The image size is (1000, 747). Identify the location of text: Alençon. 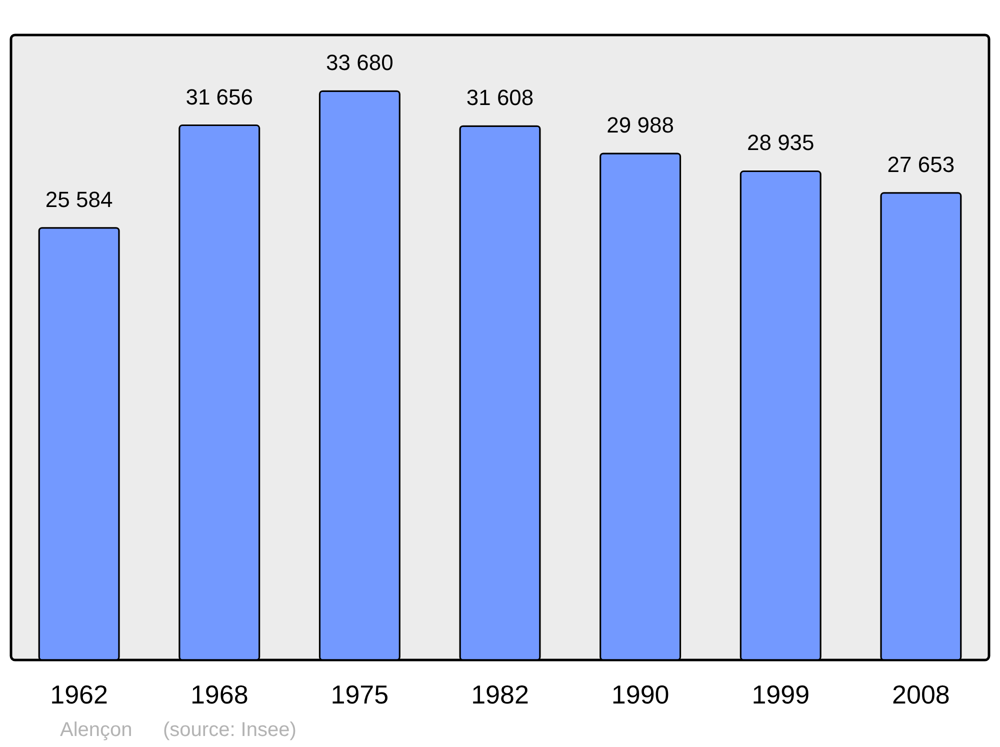
(96, 730).